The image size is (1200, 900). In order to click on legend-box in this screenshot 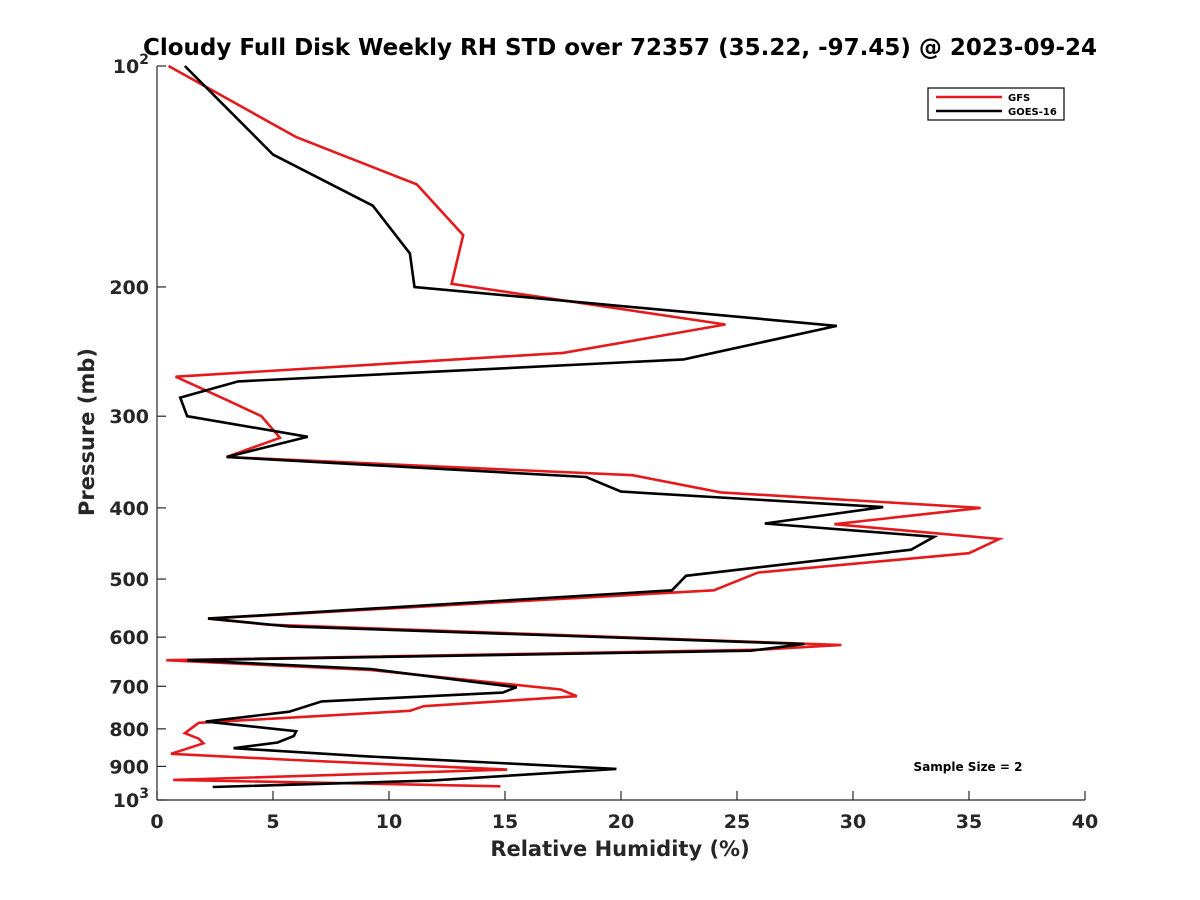, I will do `click(996, 104)`.